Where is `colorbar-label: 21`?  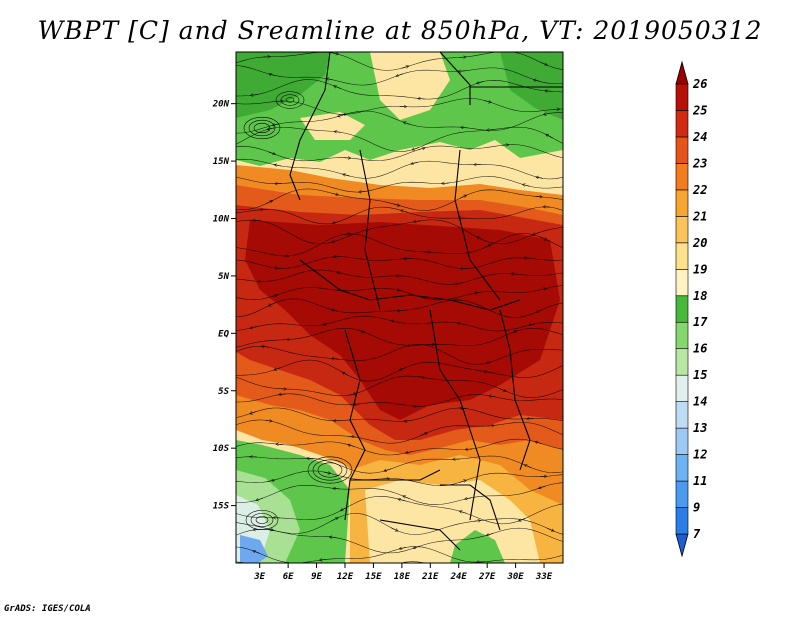 colorbar-label: 21 is located at coordinates (699, 216).